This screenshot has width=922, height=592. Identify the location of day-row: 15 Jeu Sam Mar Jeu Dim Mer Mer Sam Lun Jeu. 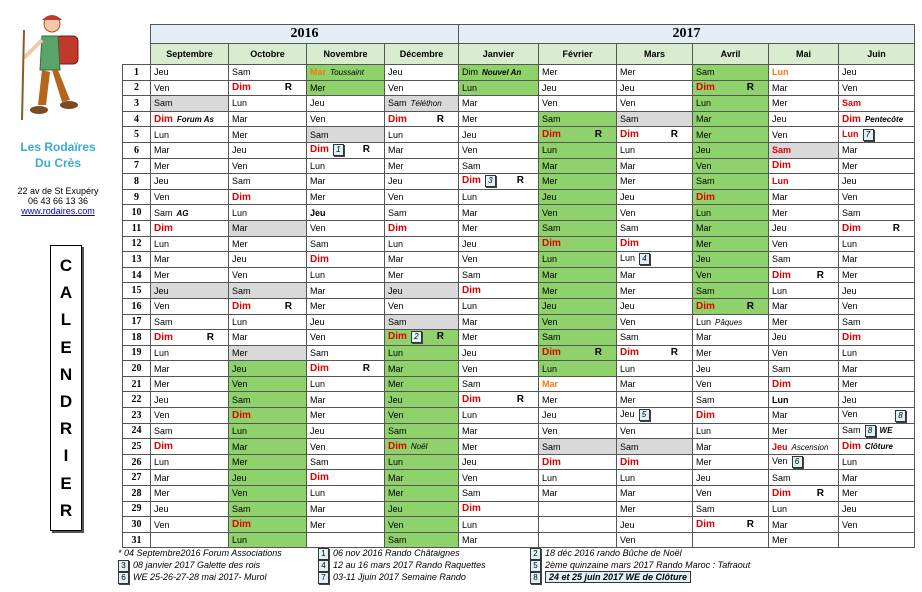
(518, 290).